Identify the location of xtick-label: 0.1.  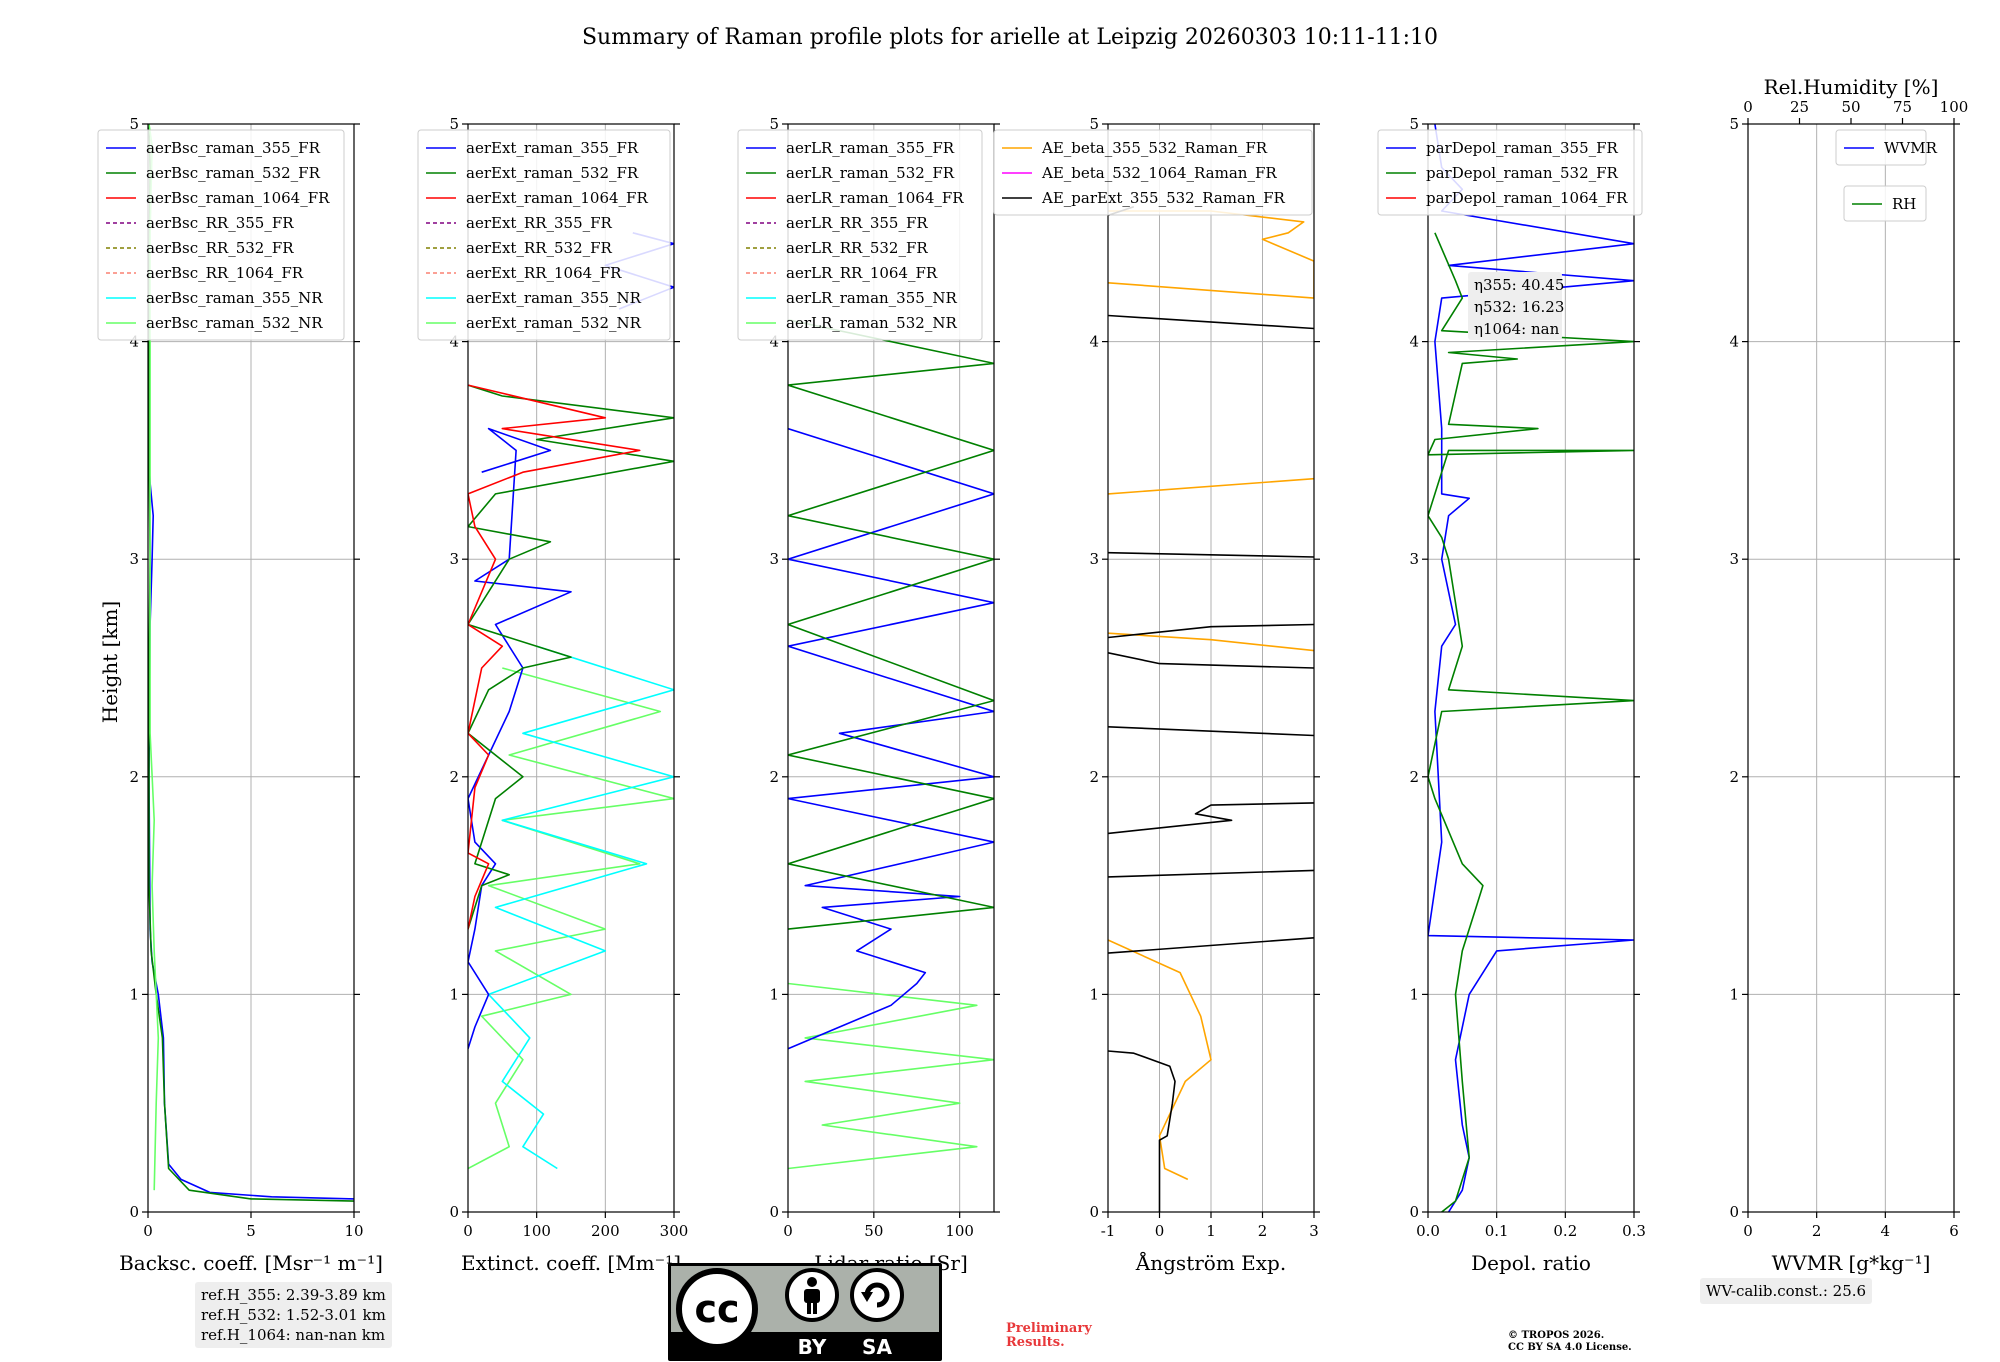
(1497, 1231).